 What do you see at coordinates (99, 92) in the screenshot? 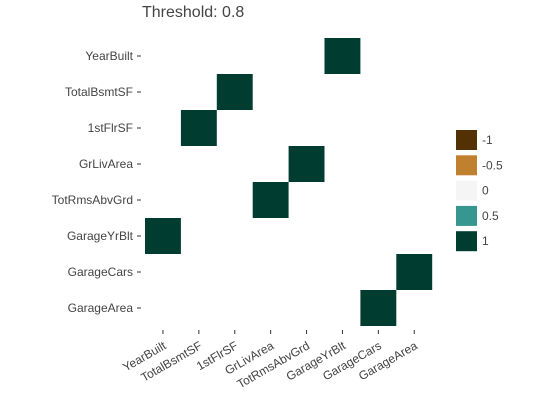
I see `y-tick-label: TotalBsmtSF` at bounding box center [99, 92].